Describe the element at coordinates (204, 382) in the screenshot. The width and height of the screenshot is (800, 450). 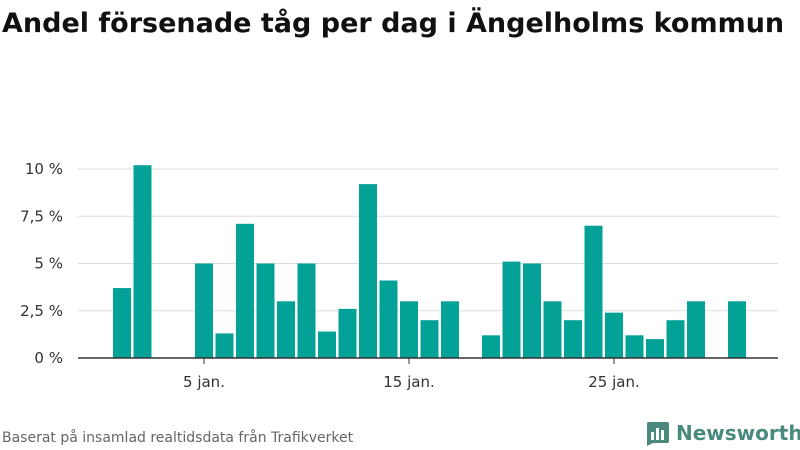
I see `x-tick-label: 5 jan.` at that location.